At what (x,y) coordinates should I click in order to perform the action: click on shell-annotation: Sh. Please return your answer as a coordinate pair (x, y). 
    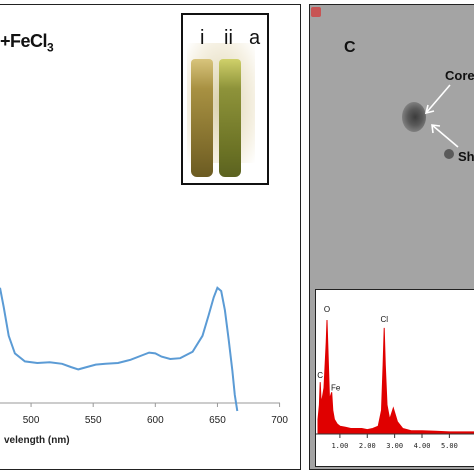
    Looking at the image, I should click on (466, 156).